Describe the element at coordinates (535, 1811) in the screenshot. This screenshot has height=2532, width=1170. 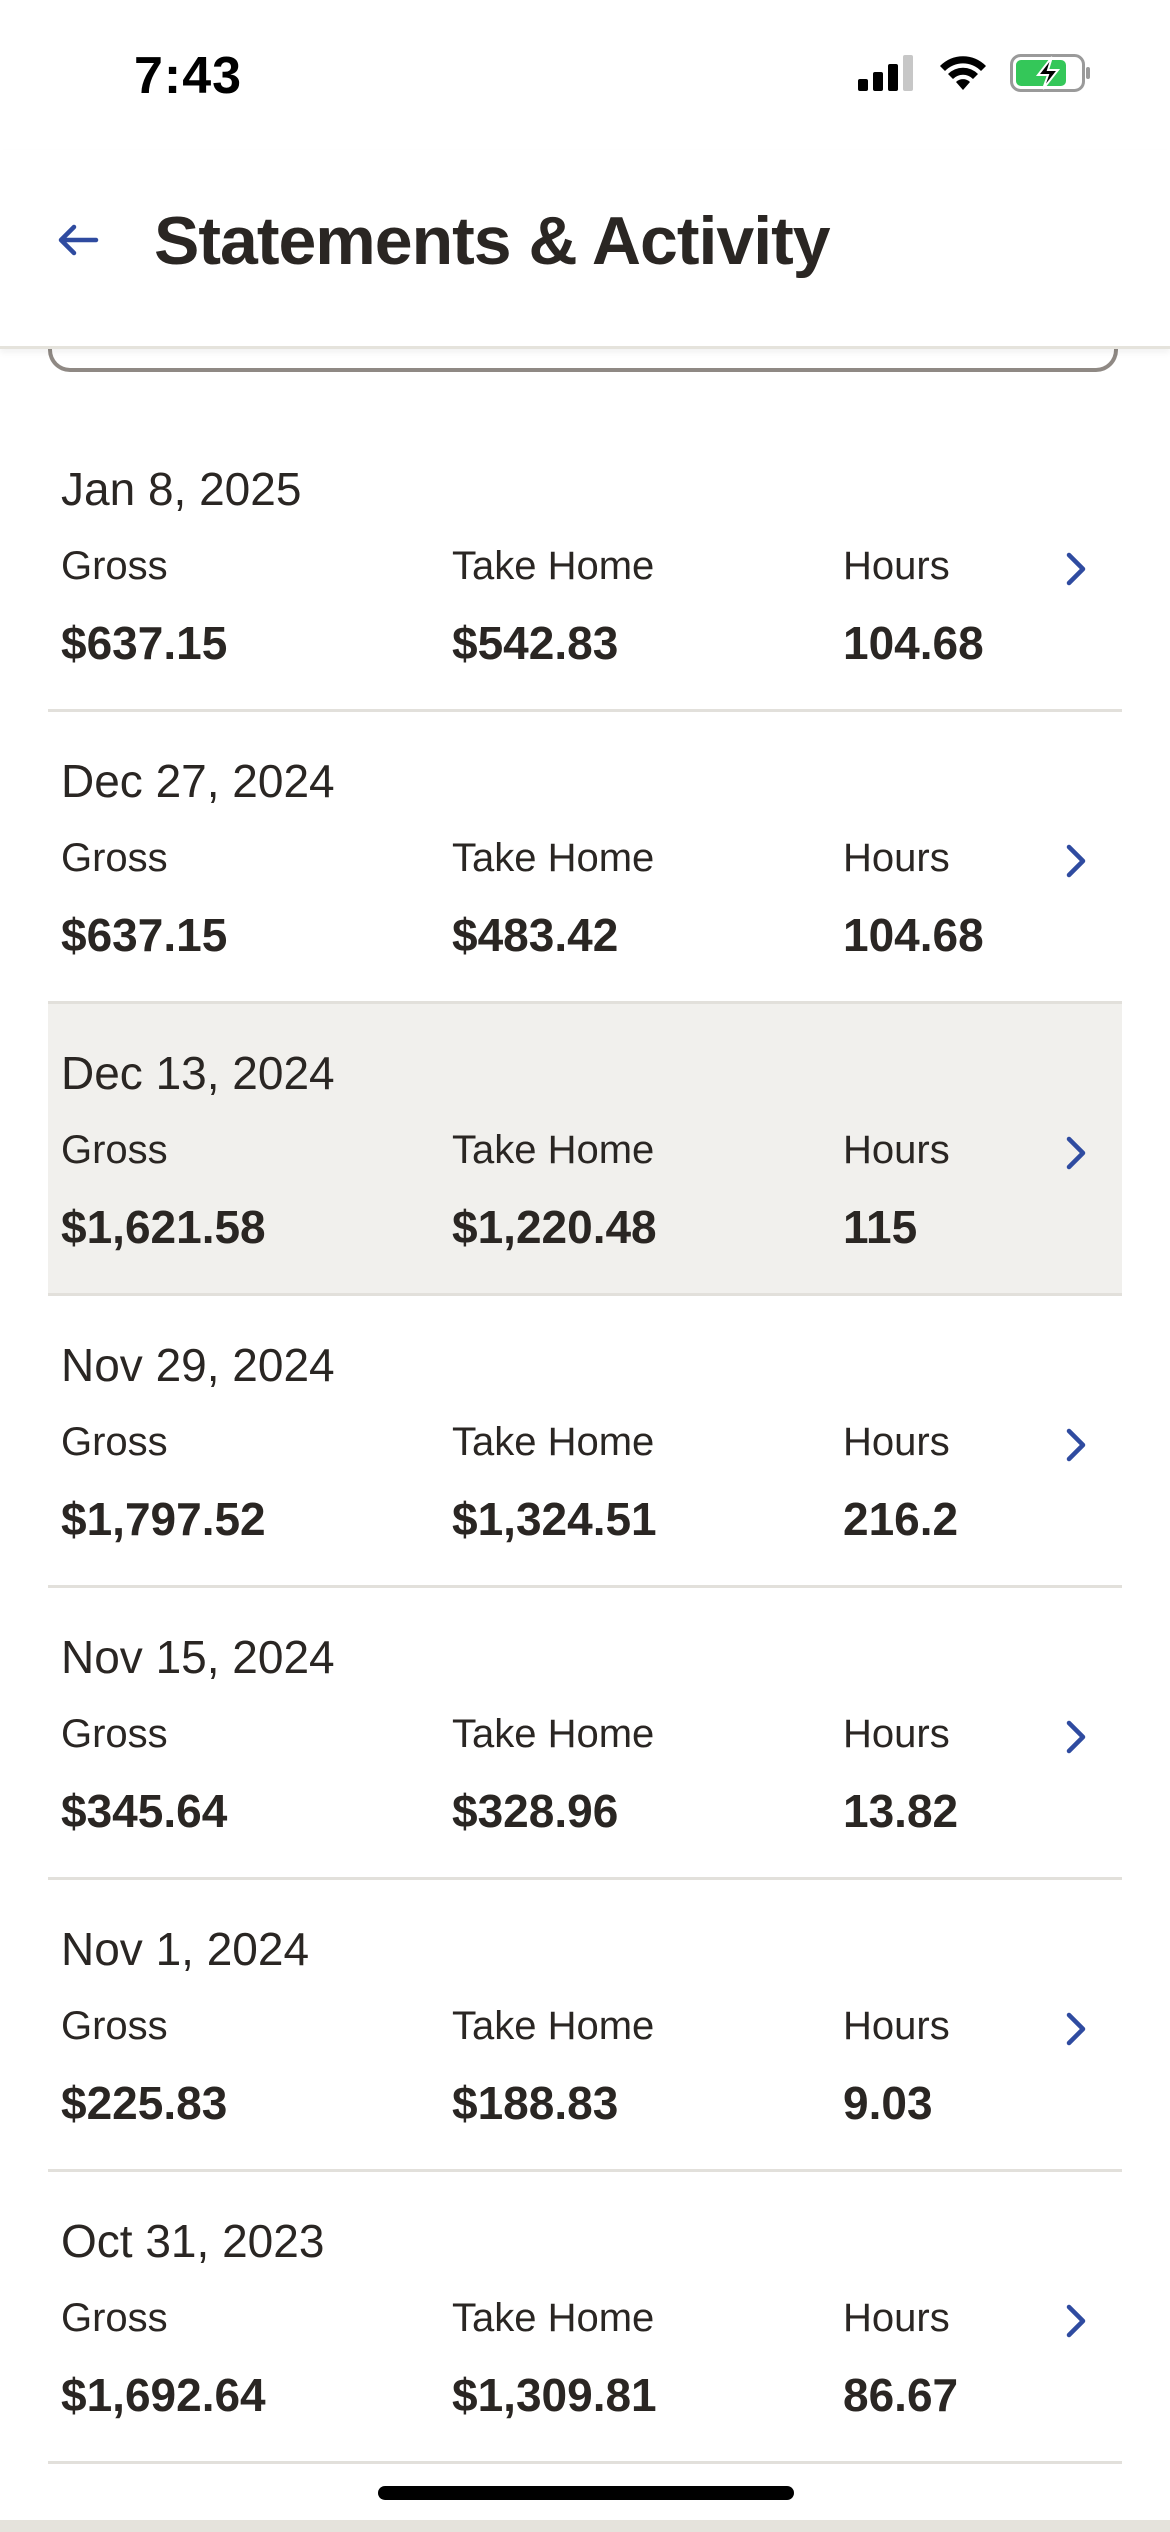
I see `take-home-value: $328.96` at that location.